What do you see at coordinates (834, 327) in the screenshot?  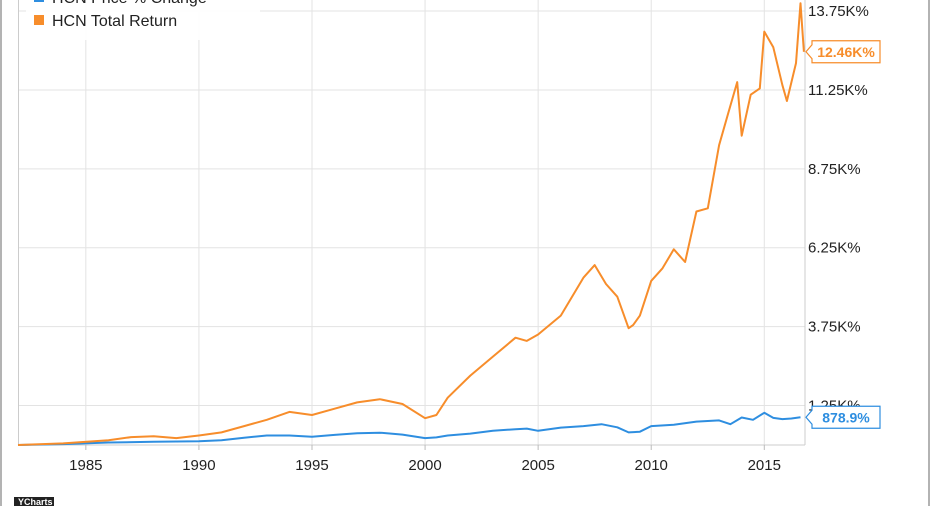 I see `y-tick-label: 3.75K%` at bounding box center [834, 327].